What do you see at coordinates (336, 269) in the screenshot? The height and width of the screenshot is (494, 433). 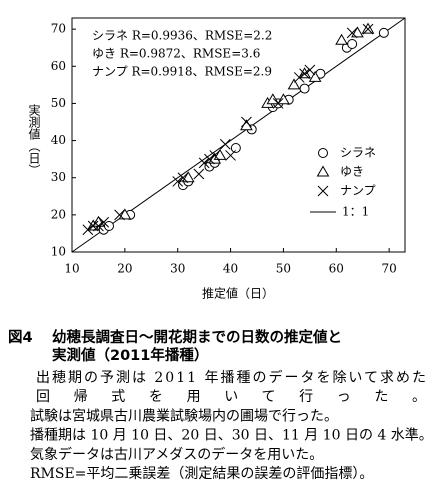 I see `x-tick-label: 60` at bounding box center [336, 269].